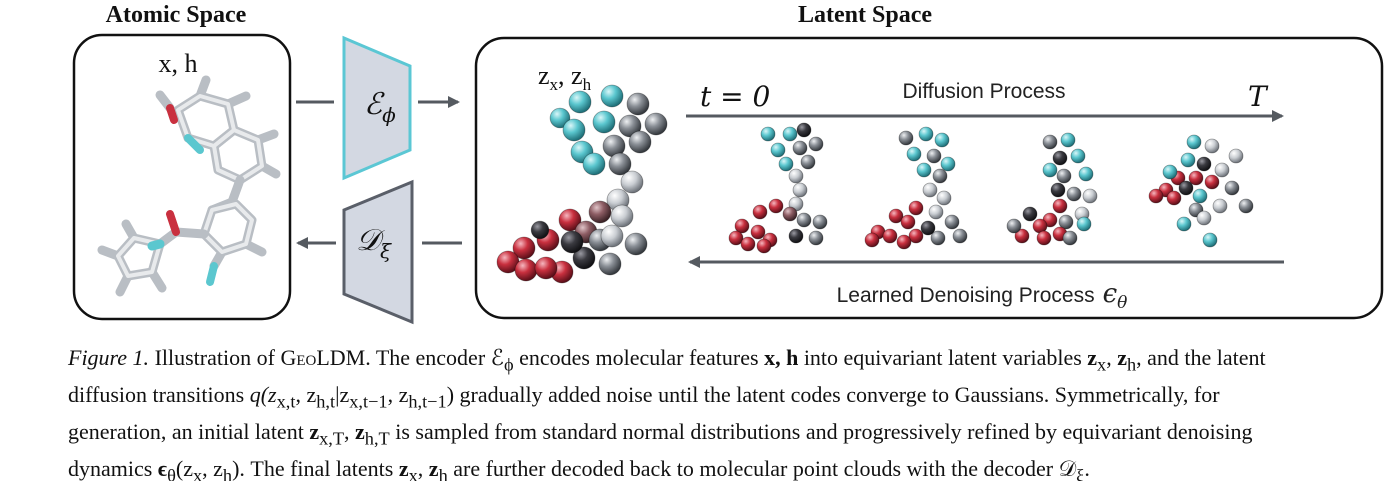 The width and height of the screenshot is (1400, 481). I want to click on caption-text-1c: encodes molecular features, so click(639, 357).